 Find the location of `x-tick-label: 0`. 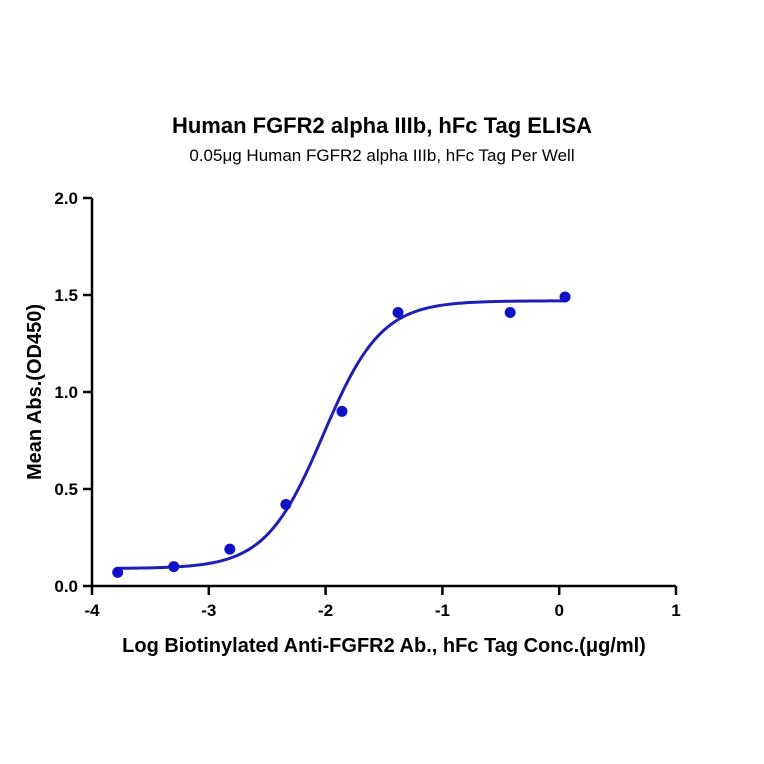

x-tick-label: 0 is located at coordinates (558, 610).